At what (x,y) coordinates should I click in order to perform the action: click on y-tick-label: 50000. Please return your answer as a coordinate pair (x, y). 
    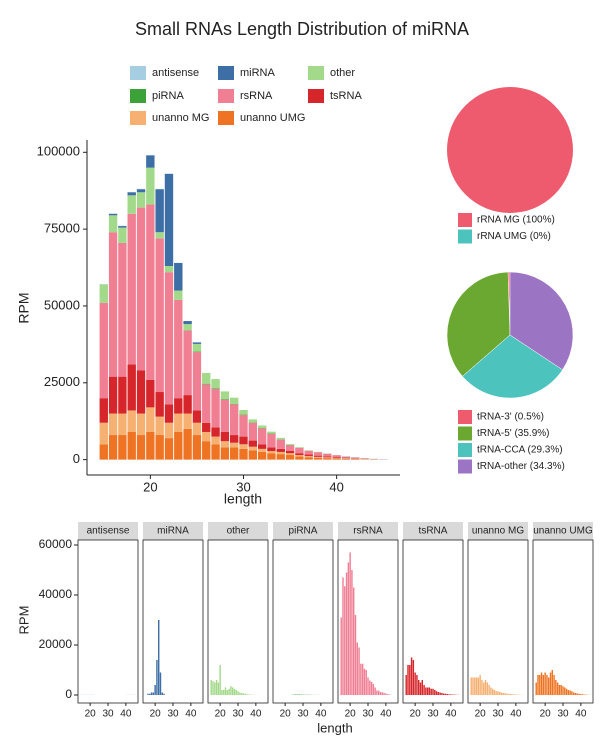
    Looking at the image, I should click on (62, 304).